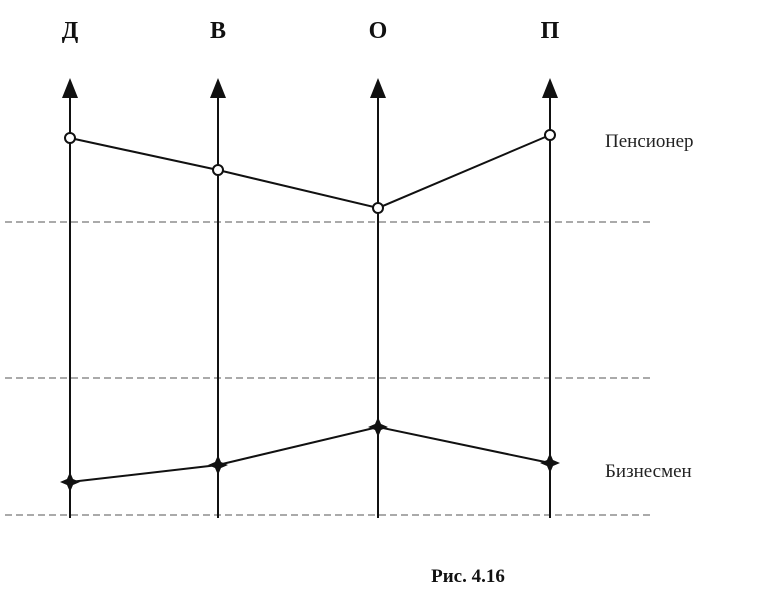 Image resolution: width=762 pixels, height=589 pixels. Describe the element at coordinates (468, 576) in the screenshot. I see `figure-caption: Рис. 4.16` at that location.